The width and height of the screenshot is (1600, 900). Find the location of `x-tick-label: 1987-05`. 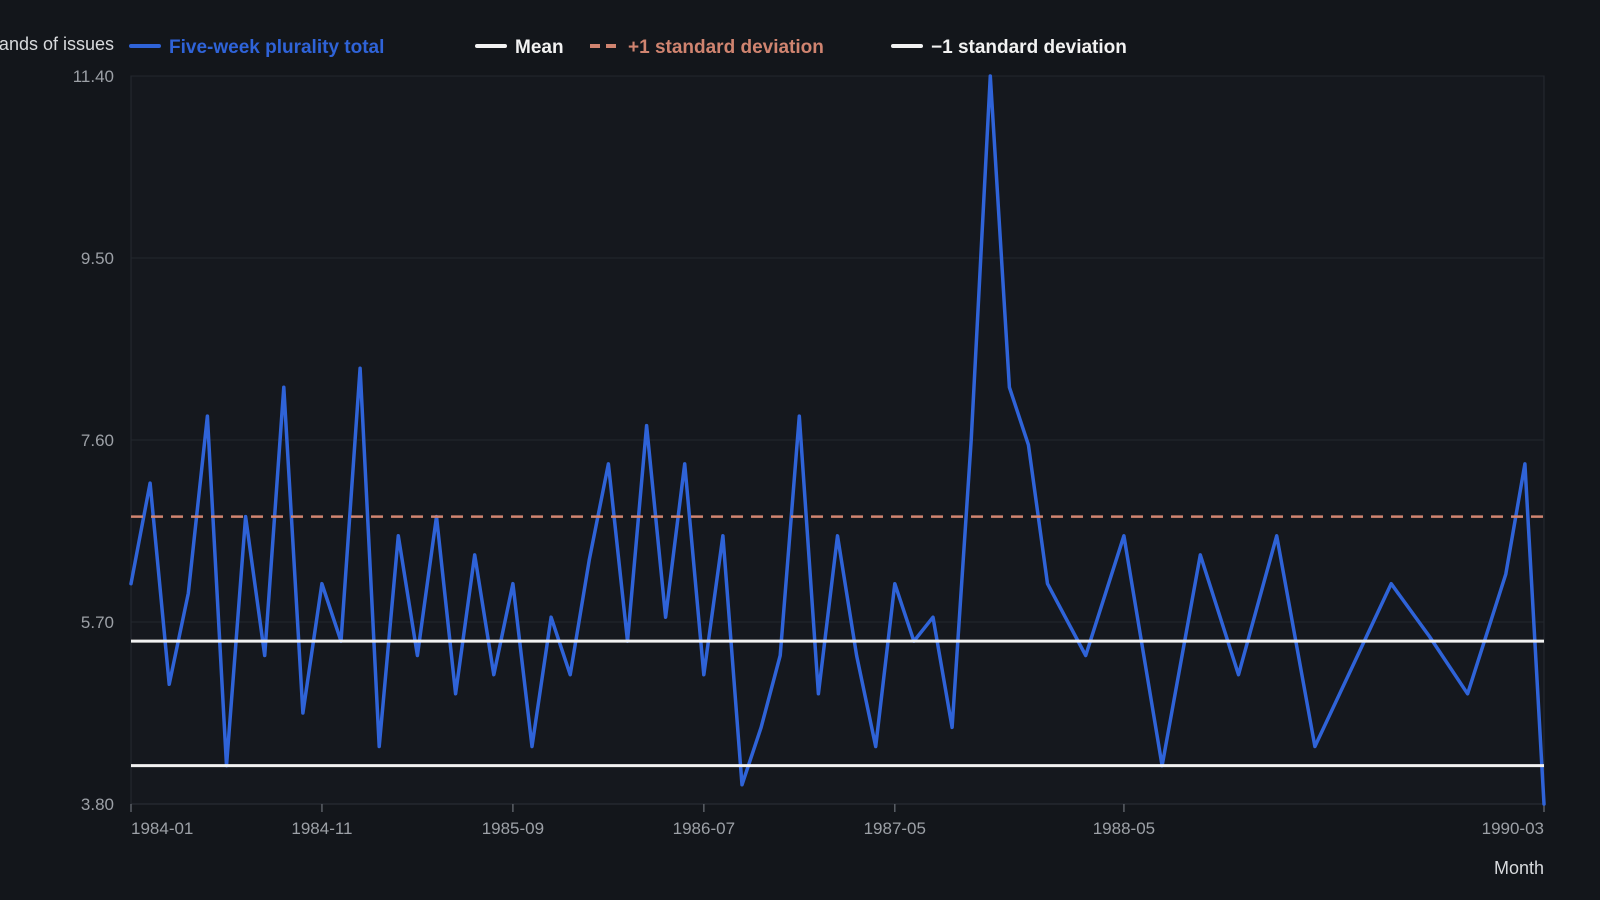

x-tick-label: 1987-05 is located at coordinates (895, 828).